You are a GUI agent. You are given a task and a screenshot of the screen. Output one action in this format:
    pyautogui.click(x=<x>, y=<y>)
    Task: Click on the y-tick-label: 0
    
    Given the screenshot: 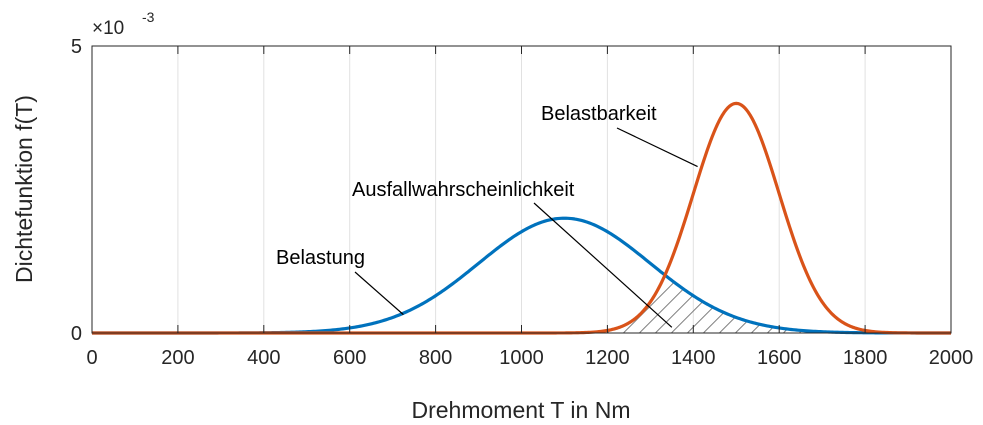 What is the action you would take?
    pyautogui.click(x=76, y=334)
    